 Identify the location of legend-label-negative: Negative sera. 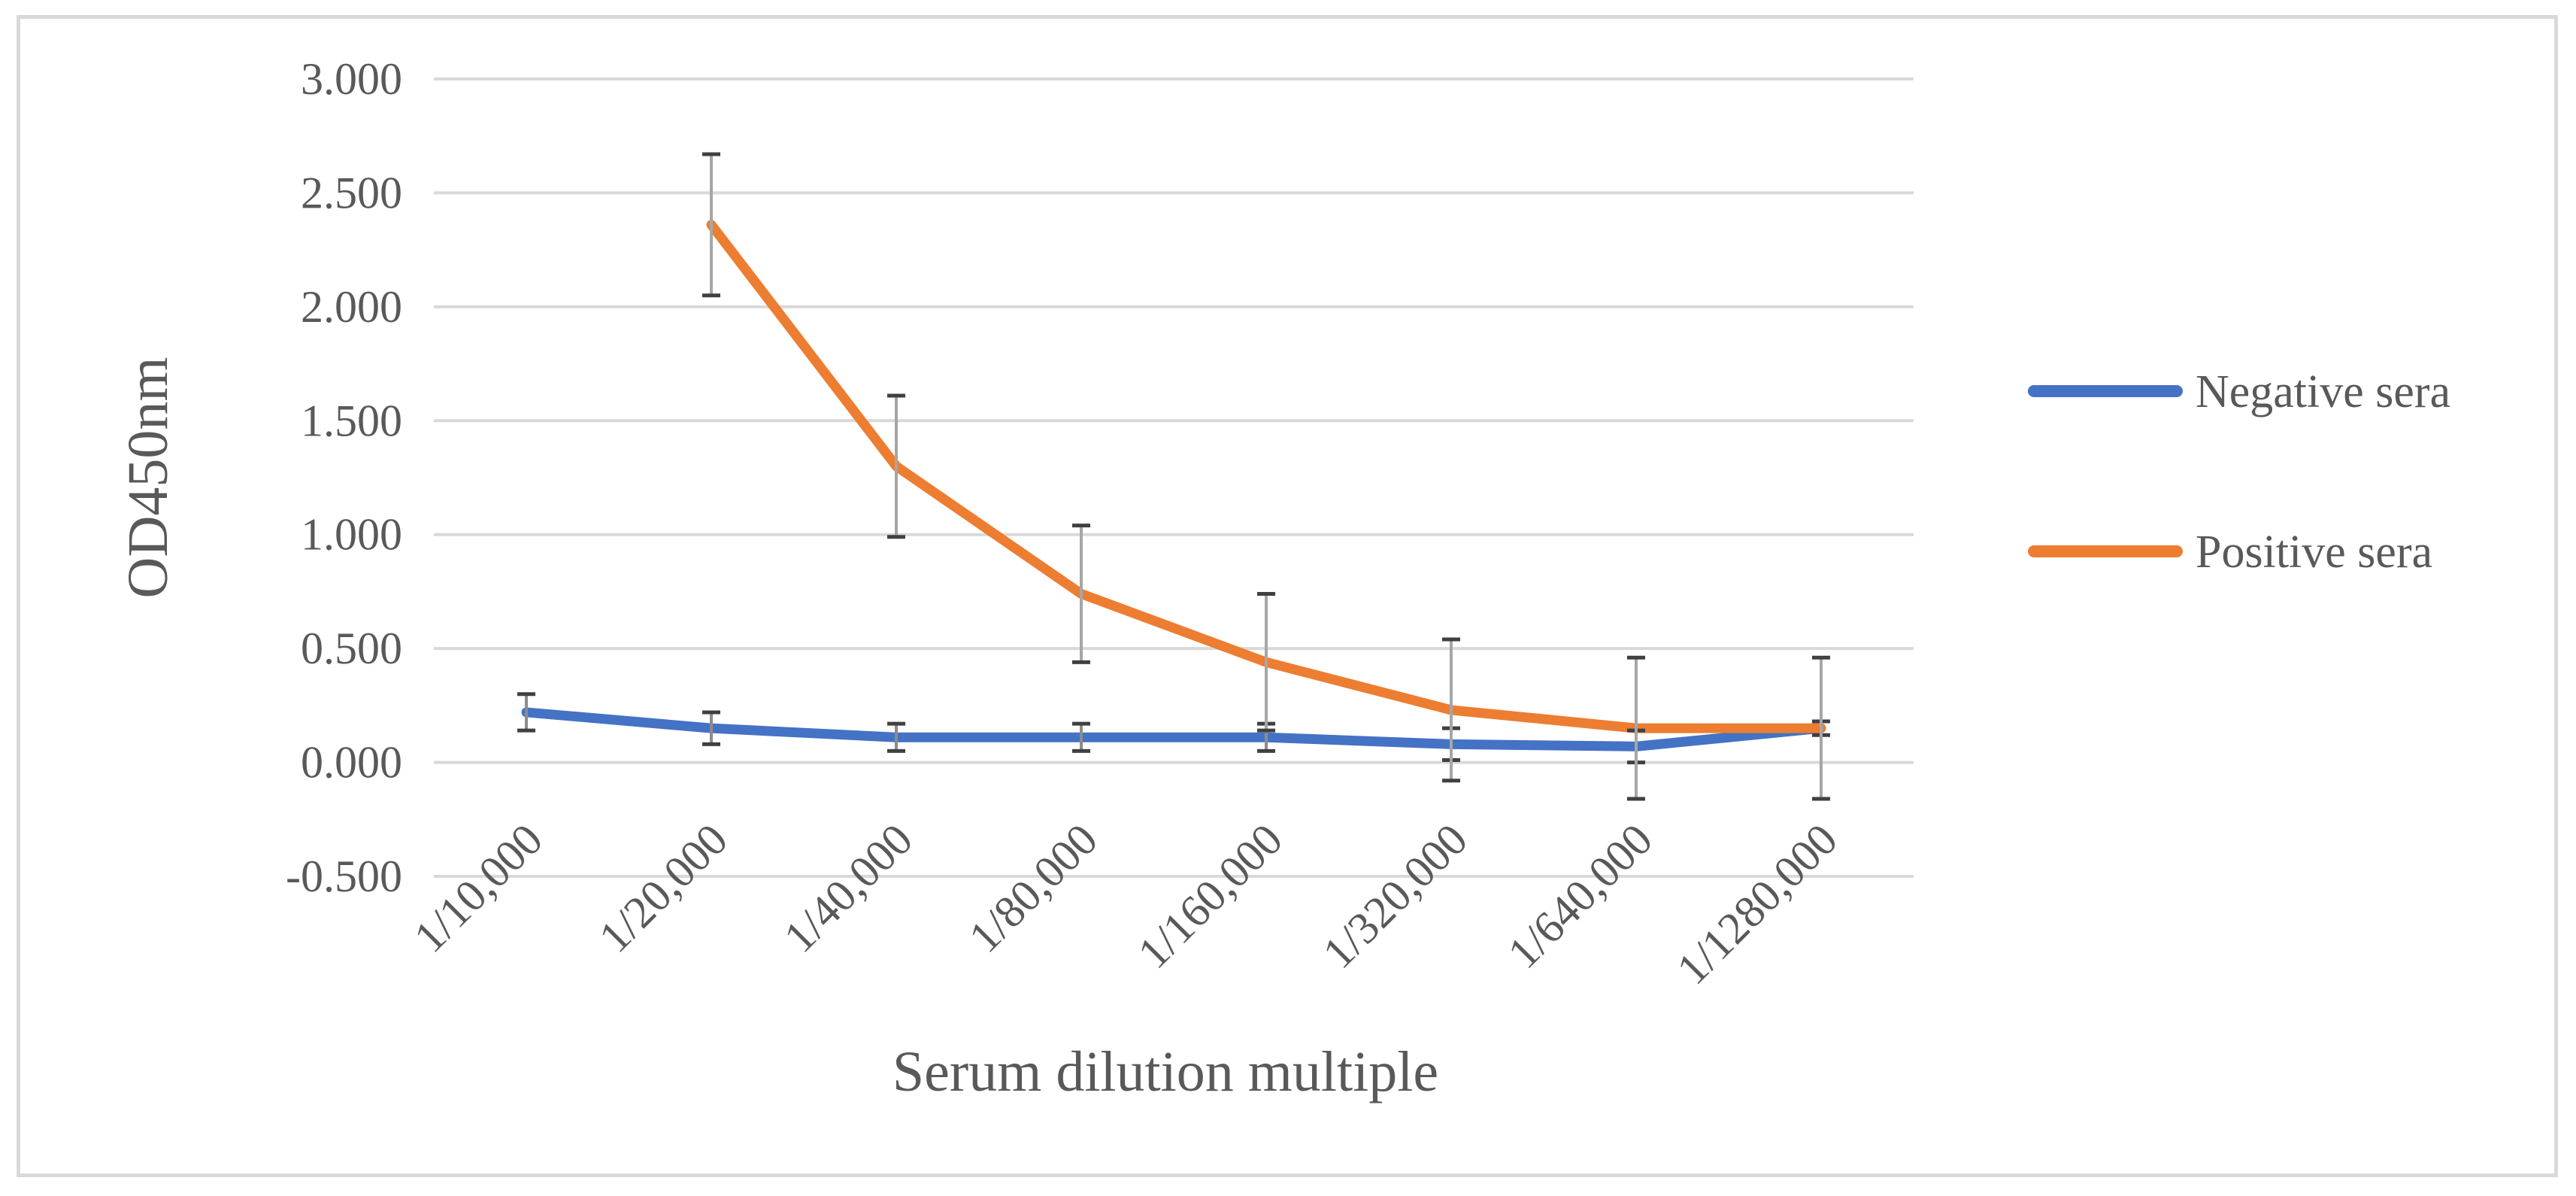
(2323, 391).